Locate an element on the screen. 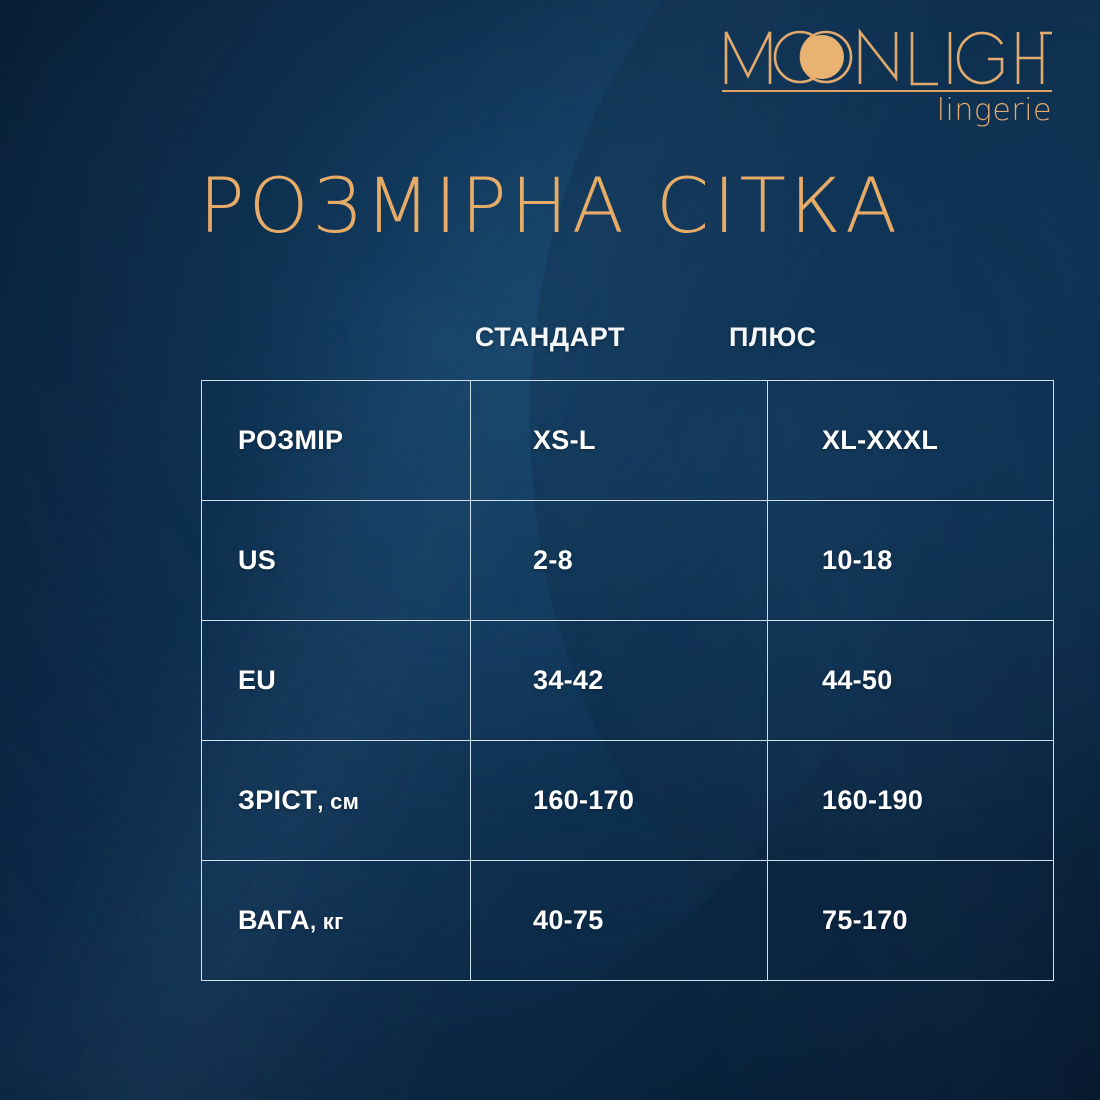 The image size is (1100, 1100). row-label-cell: ЗРІСТ, см is located at coordinates (336, 800).